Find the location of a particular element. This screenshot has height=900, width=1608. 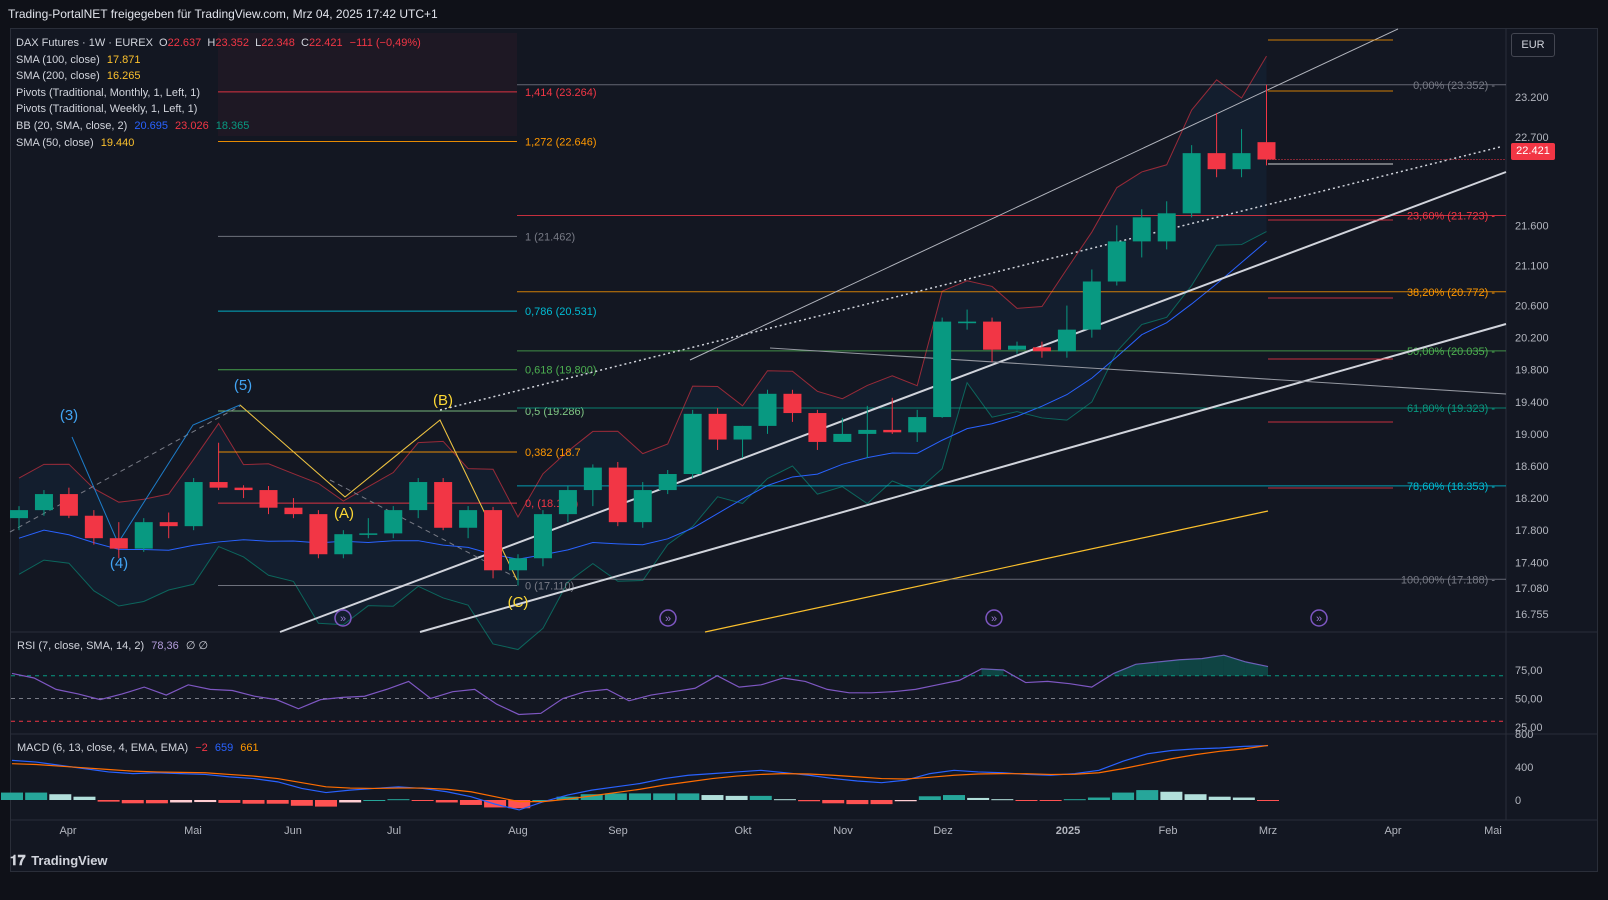

price-axis-label: 19.400 is located at coordinates (1532, 403).